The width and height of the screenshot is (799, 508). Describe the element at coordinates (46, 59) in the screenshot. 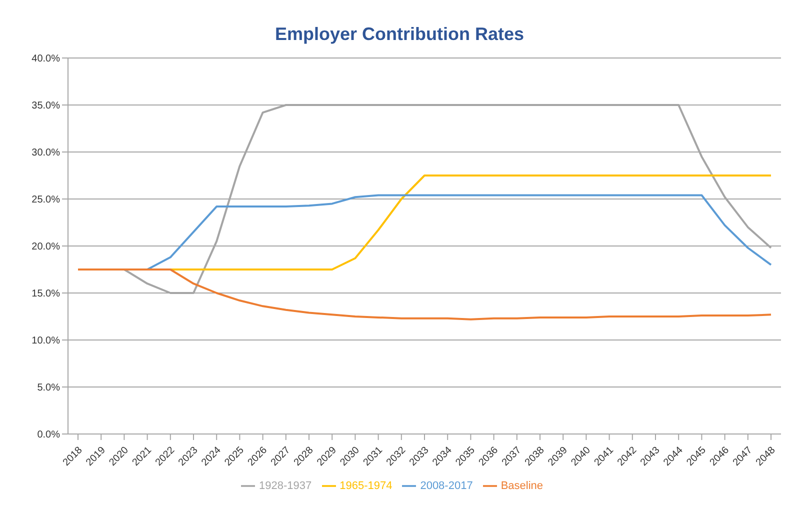

I see `y-tick-label: 40.0%` at that location.